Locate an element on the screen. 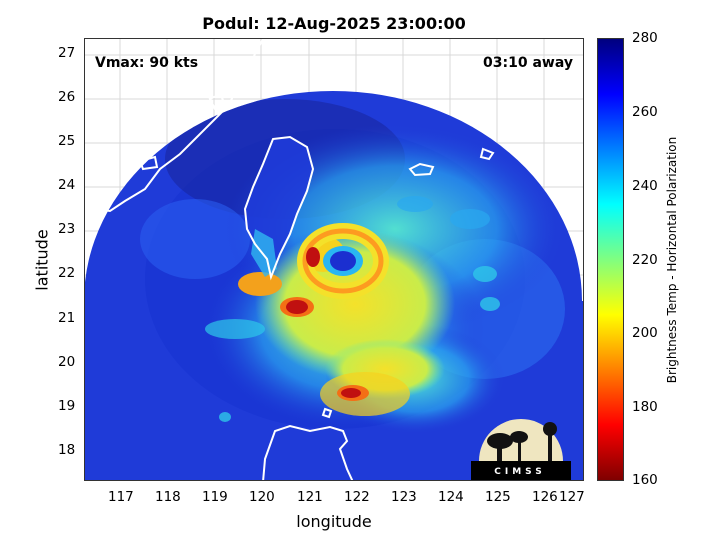 This screenshot has width=720, height=540. y-axis-label: latitude is located at coordinates (42, 260).